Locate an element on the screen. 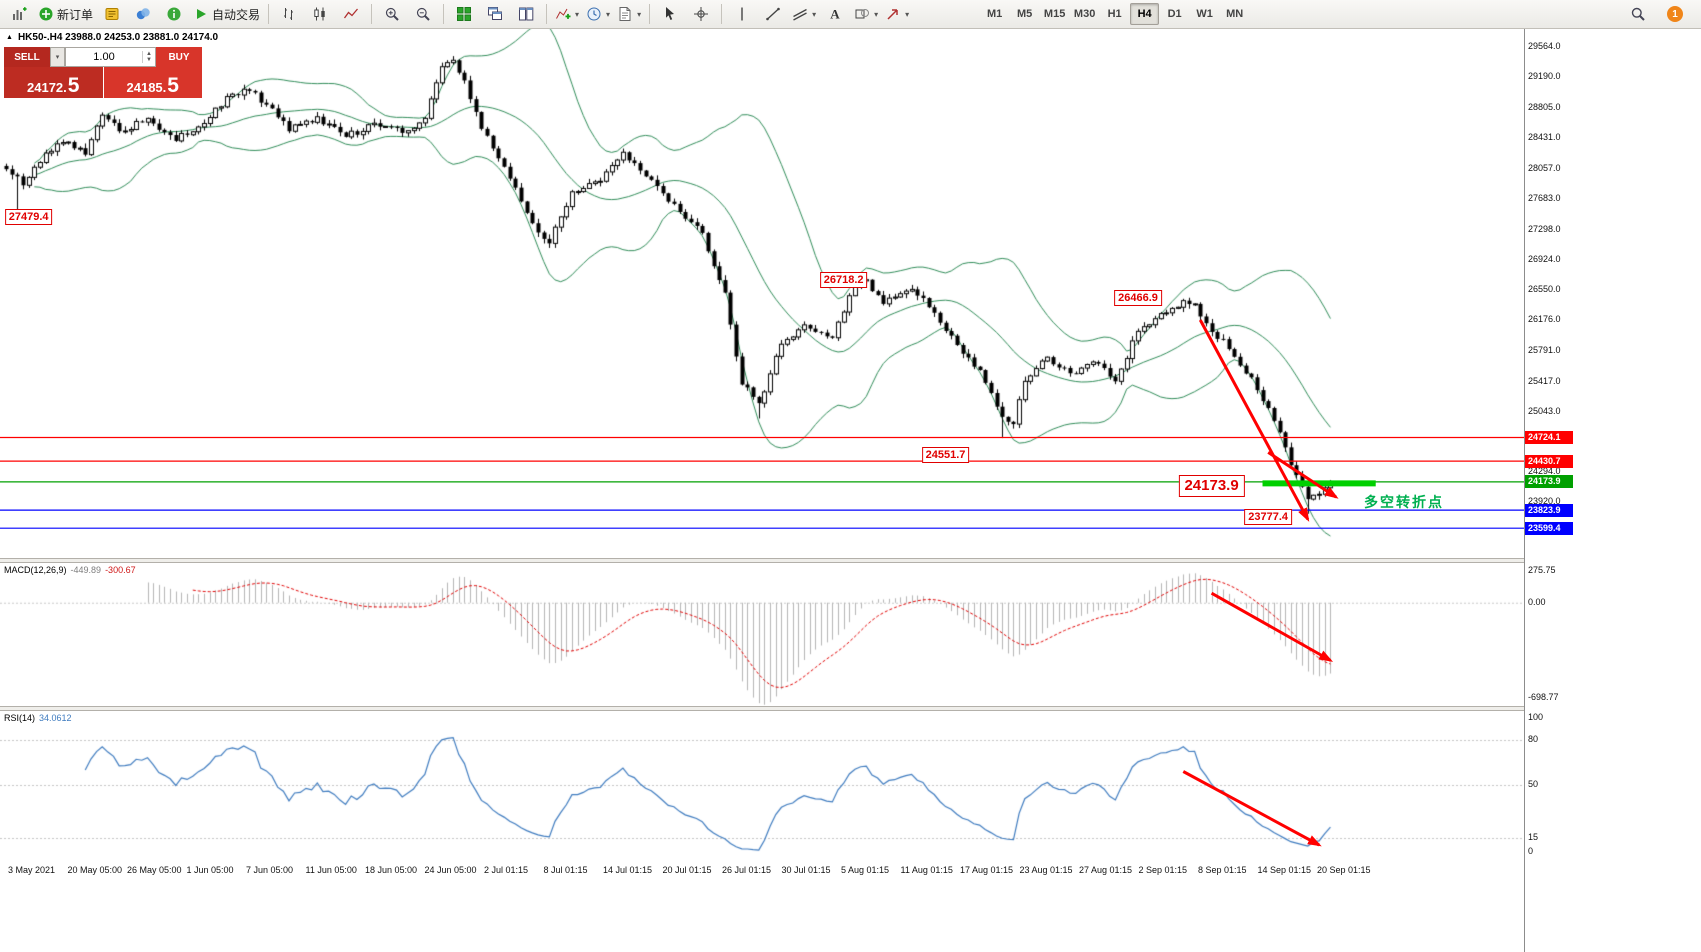 Image resolution: width=1701 pixels, height=952 pixels. cursor-button is located at coordinates (670, 14).